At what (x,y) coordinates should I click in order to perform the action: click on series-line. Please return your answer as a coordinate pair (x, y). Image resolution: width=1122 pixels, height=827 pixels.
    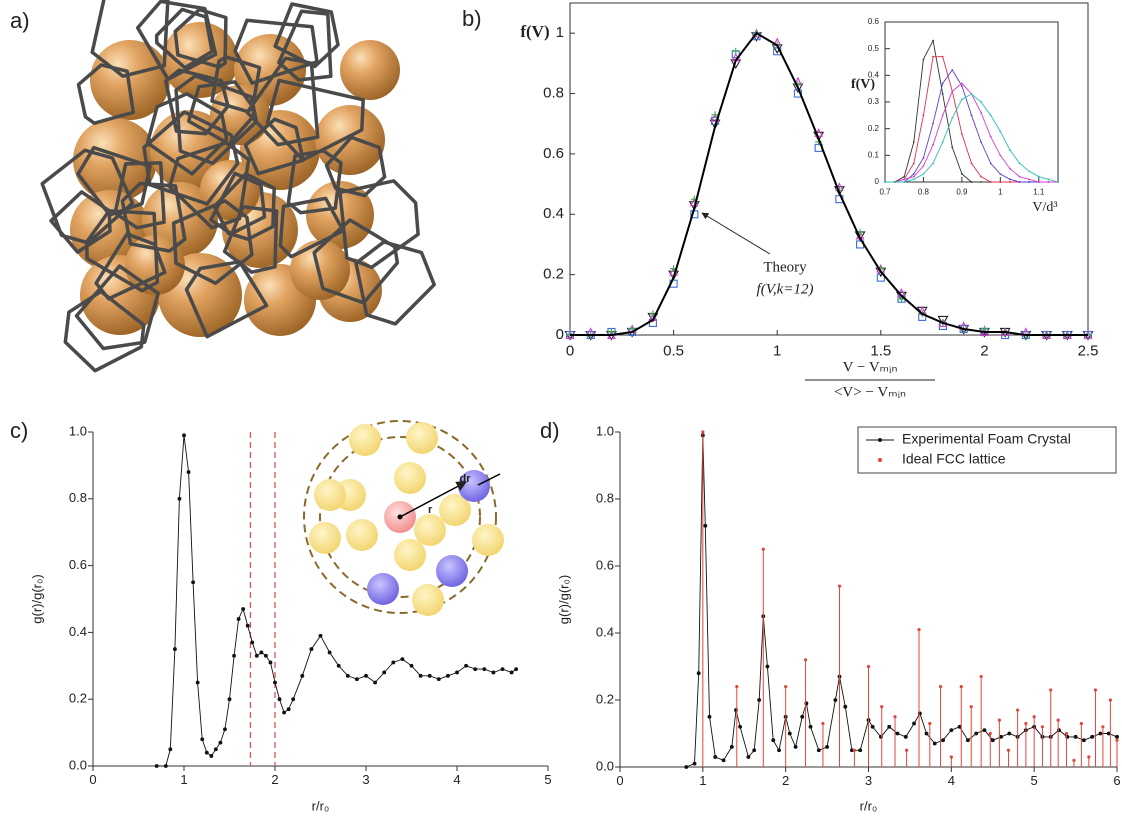
    Looking at the image, I should click on (971, 111).